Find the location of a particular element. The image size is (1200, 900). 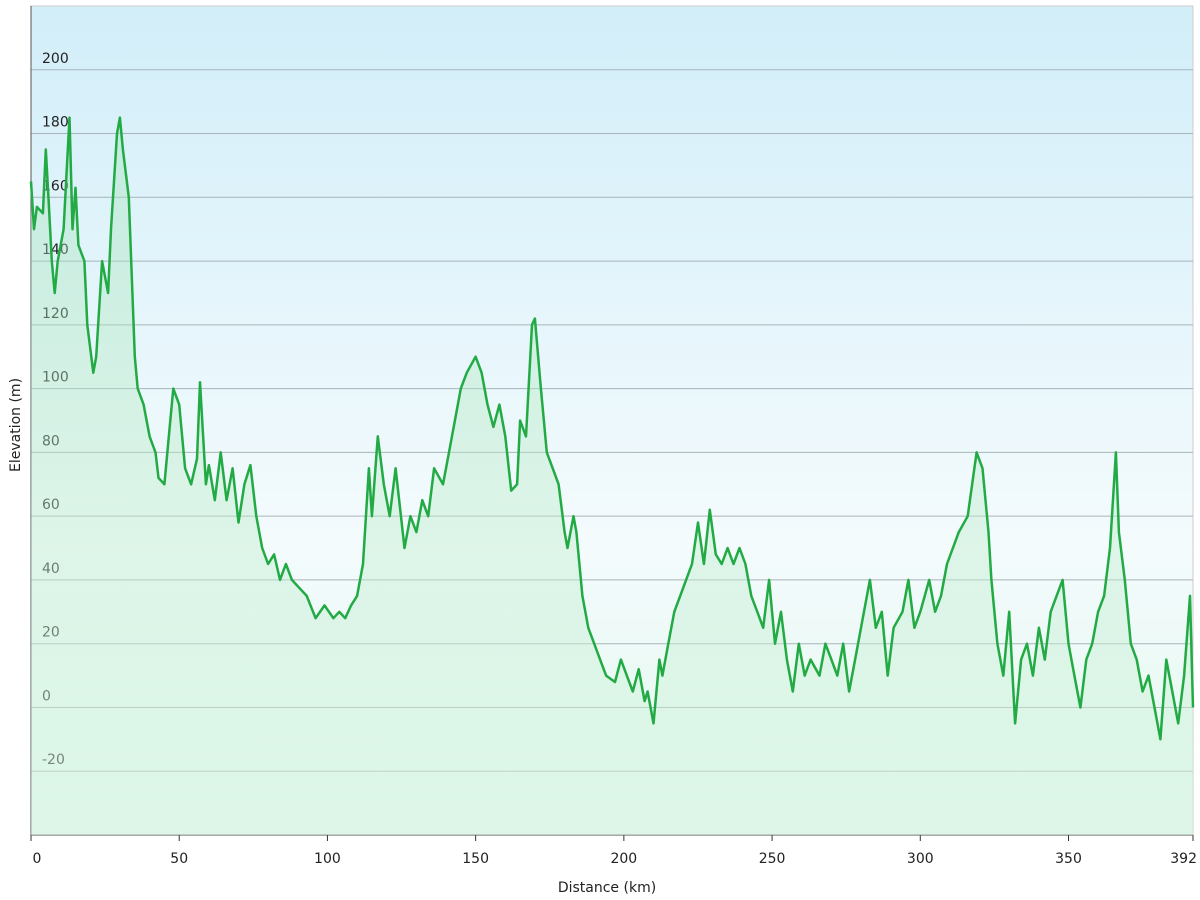

y-axis-title: Elevation (m) is located at coordinates (16, 425).